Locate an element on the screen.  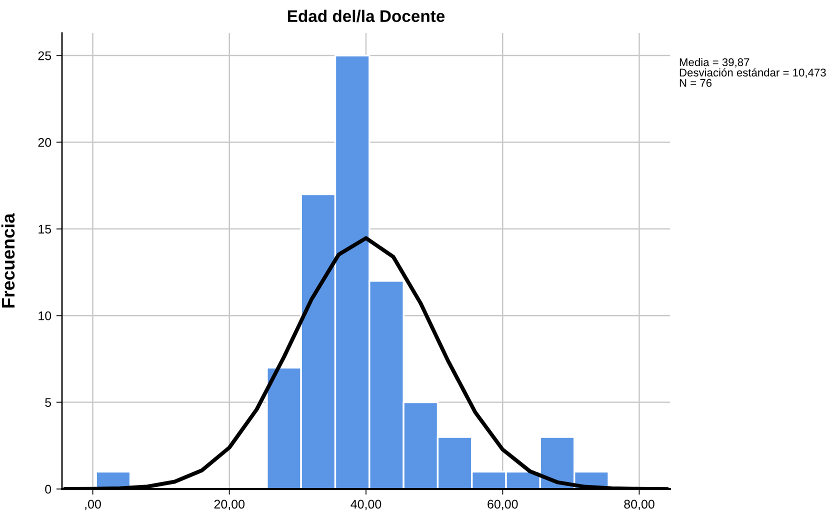
y-tick-label: 15 is located at coordinates (45, 229).